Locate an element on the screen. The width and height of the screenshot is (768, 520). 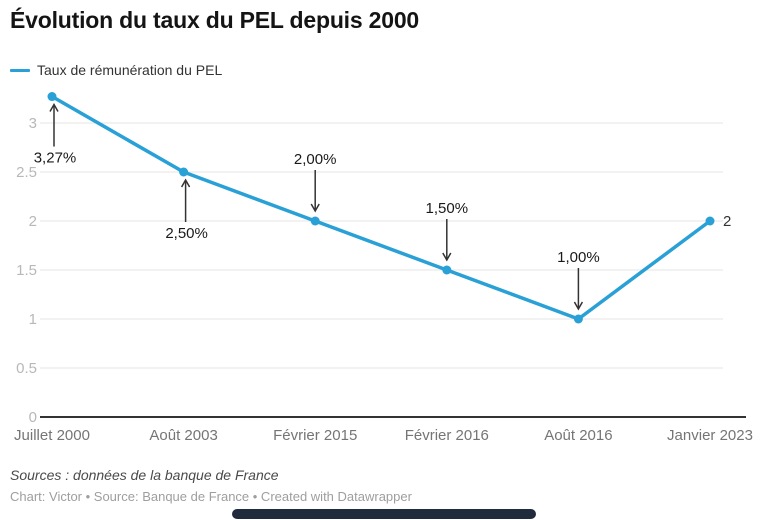
y-tick-label: 2.5 is located at coordinates (26, 172).